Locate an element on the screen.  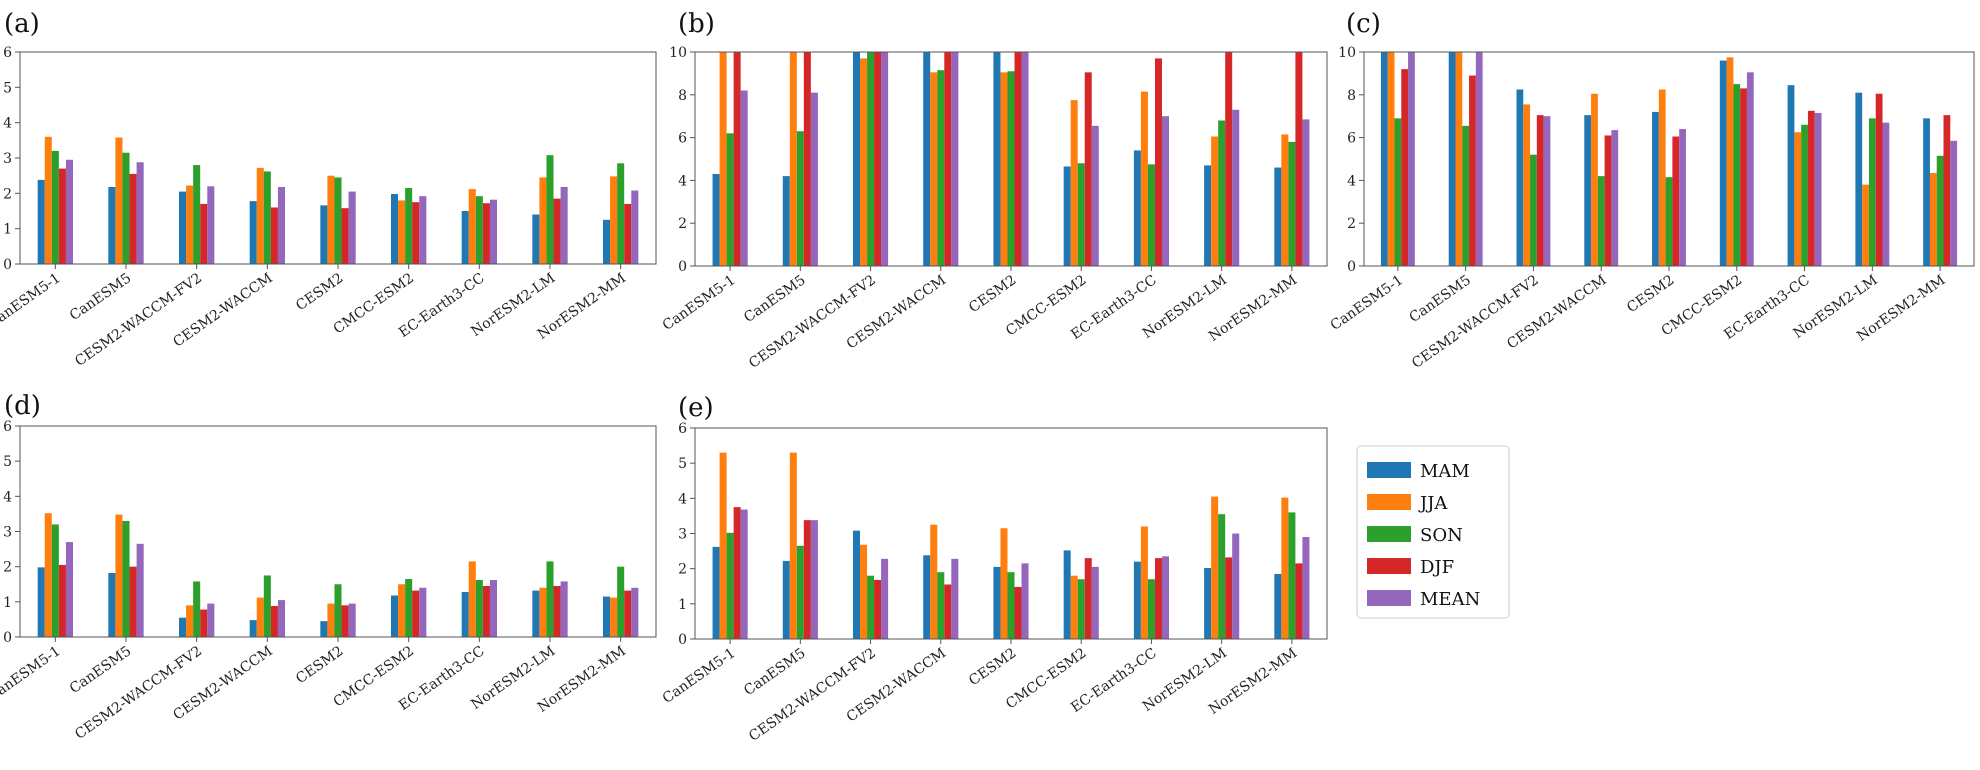
panel-label: (d) is located at coordinates (22, 406).